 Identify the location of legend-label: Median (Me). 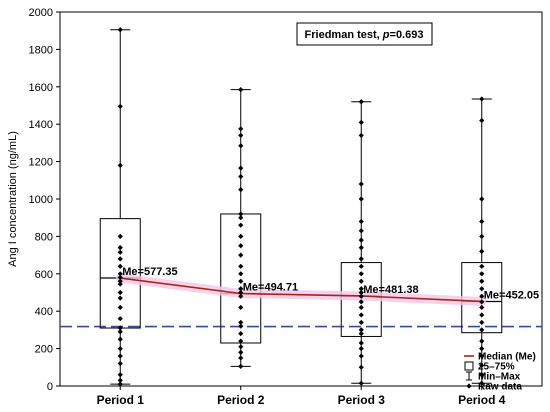
(507, 357).